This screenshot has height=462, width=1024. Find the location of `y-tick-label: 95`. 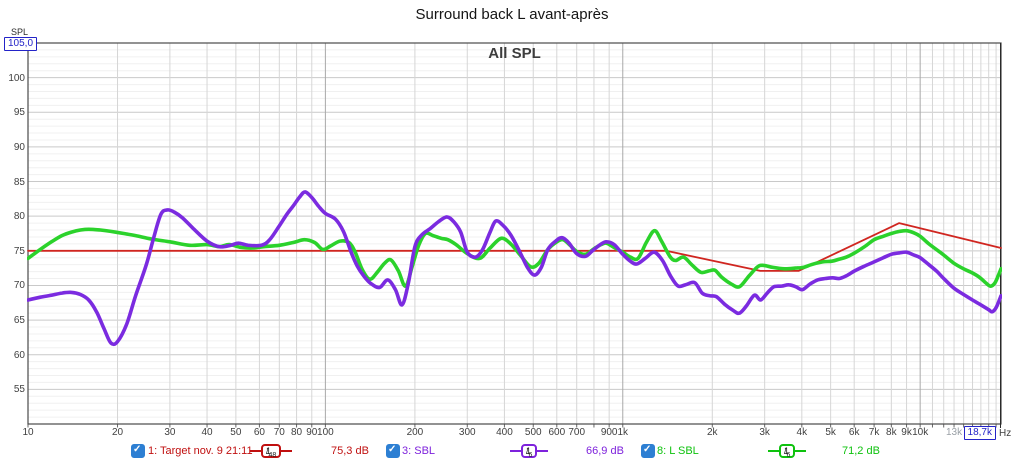

y-tick-label: 95 is located at coordinates (19, 113).